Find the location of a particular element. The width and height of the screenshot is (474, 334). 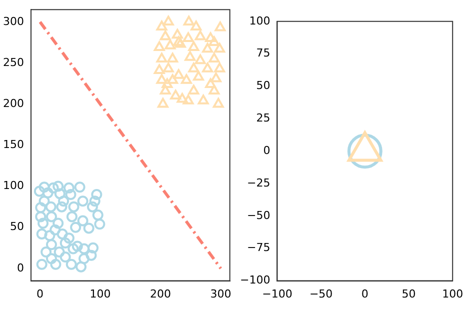

y-tick-label: −25 is located at coordinates (258, 183).